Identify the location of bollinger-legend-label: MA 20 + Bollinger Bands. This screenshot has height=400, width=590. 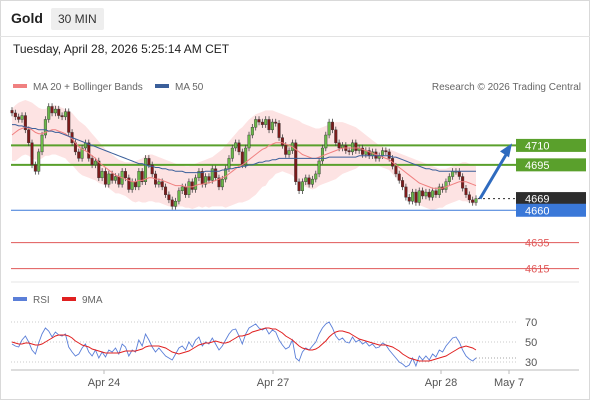
(88, 87).